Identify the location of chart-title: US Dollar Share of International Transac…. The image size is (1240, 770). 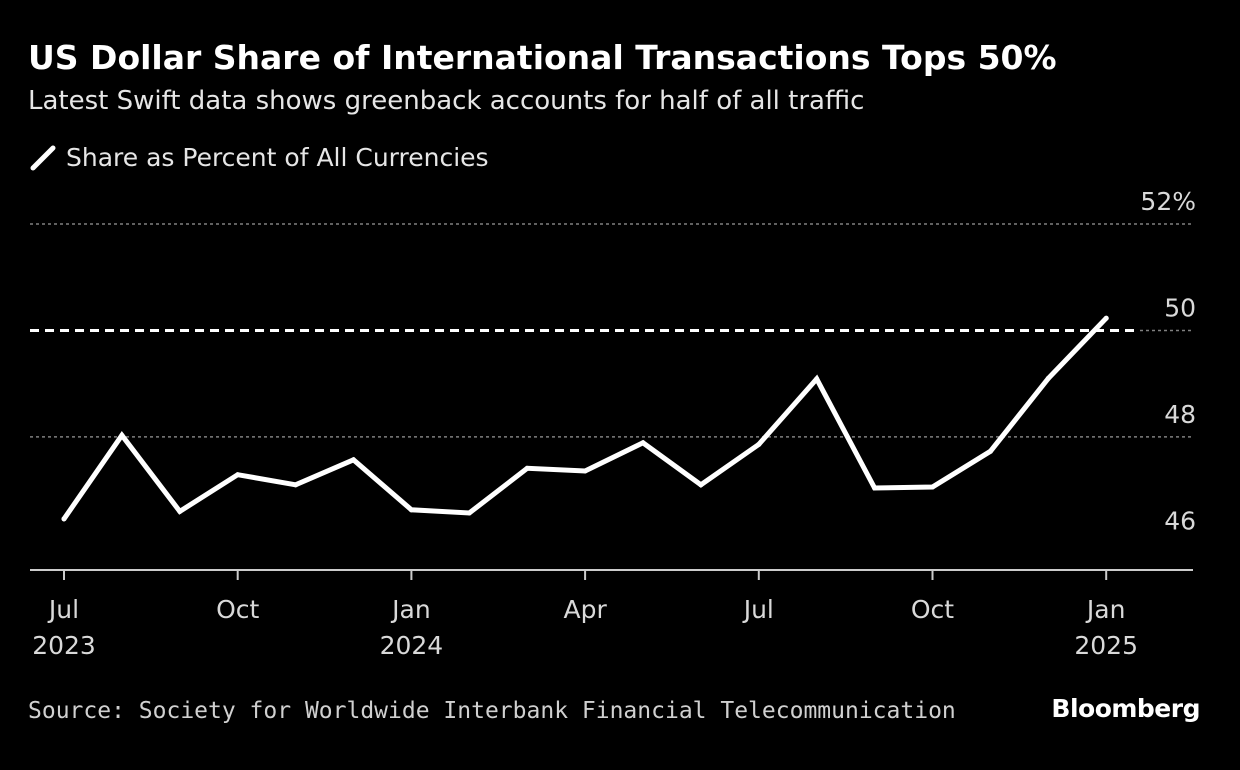
(542, 57).